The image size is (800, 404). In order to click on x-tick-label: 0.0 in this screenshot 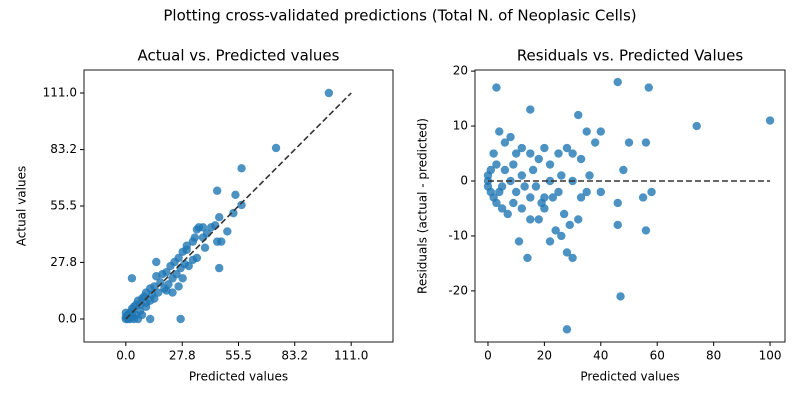, I will do `click(125, 356)`.